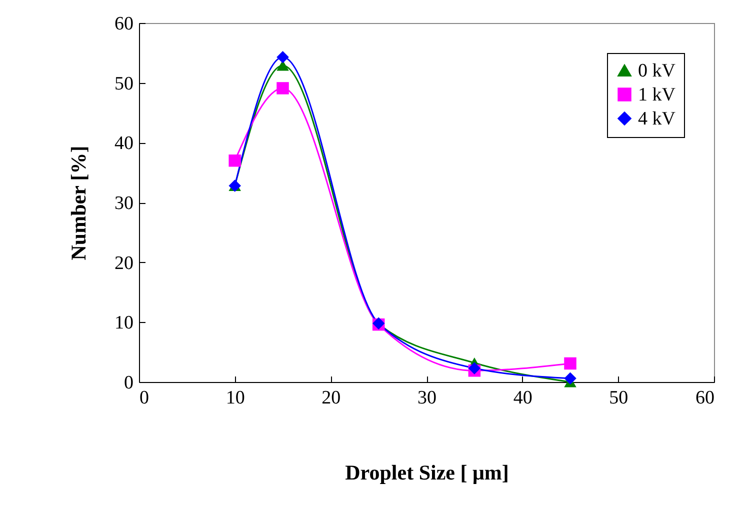  Describe the element at coordinates (124, 263) in the screenshot. I see `y-tick-label: 20` at that location.